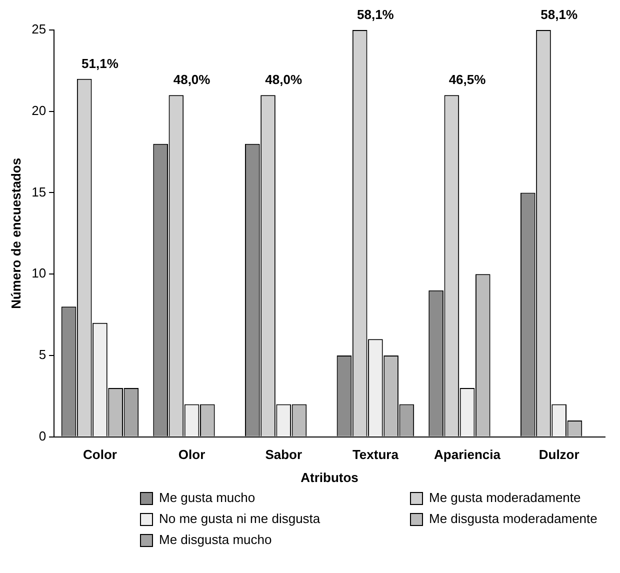 This screenshot has width=620, height=573. What do you see at coordinates (42, 354) in the screenshot?
I see `y-tick-label: 5` at bounding box center [42, 354].